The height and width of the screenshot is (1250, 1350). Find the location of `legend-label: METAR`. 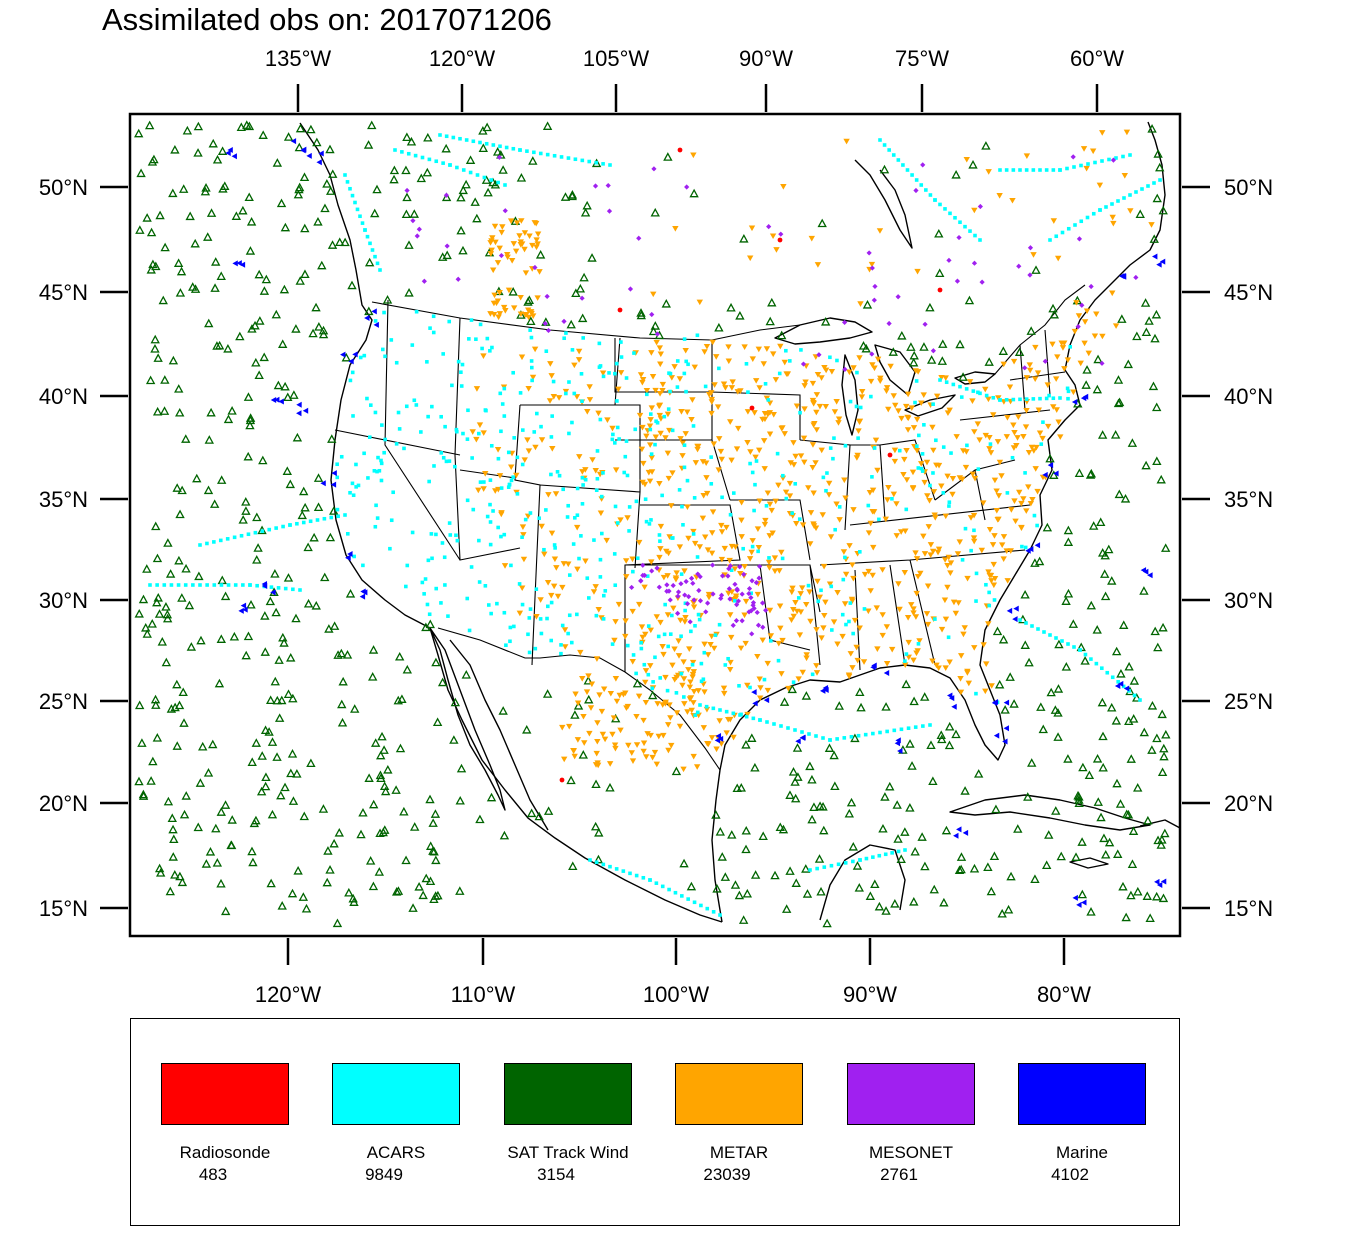

legend-label: METAR is located at coordinates (739, 1152).